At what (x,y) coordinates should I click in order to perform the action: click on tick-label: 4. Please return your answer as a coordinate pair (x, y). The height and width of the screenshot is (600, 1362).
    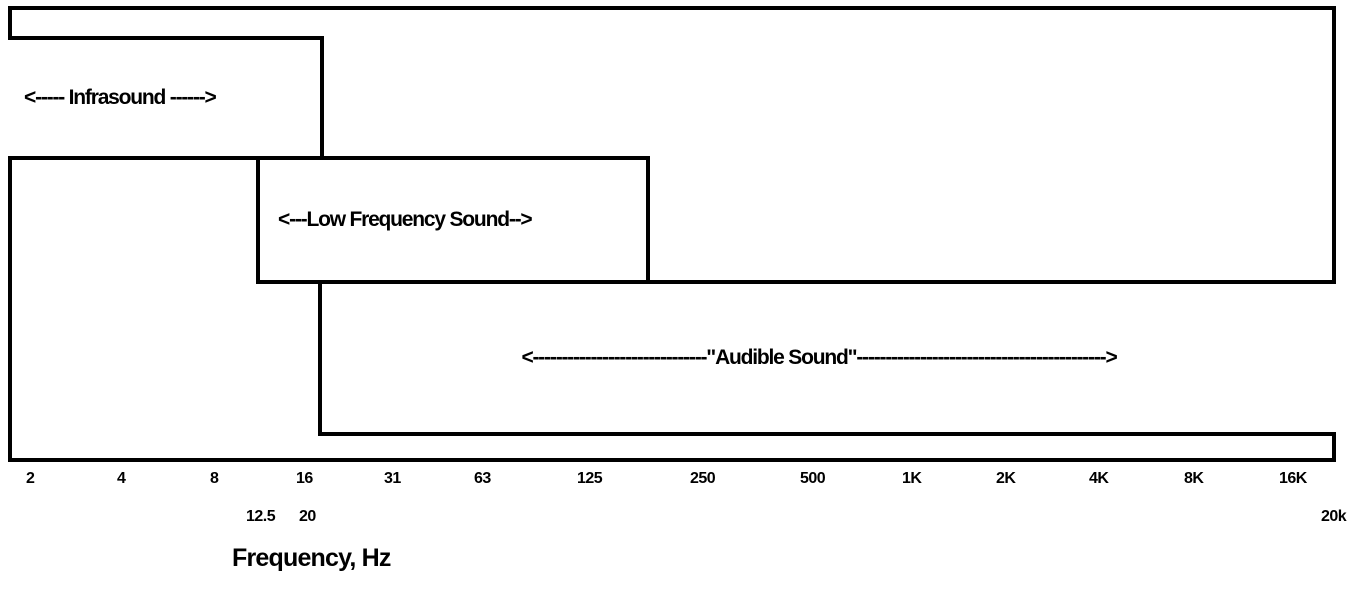
    Looking at the image, I should click on (121, 478).